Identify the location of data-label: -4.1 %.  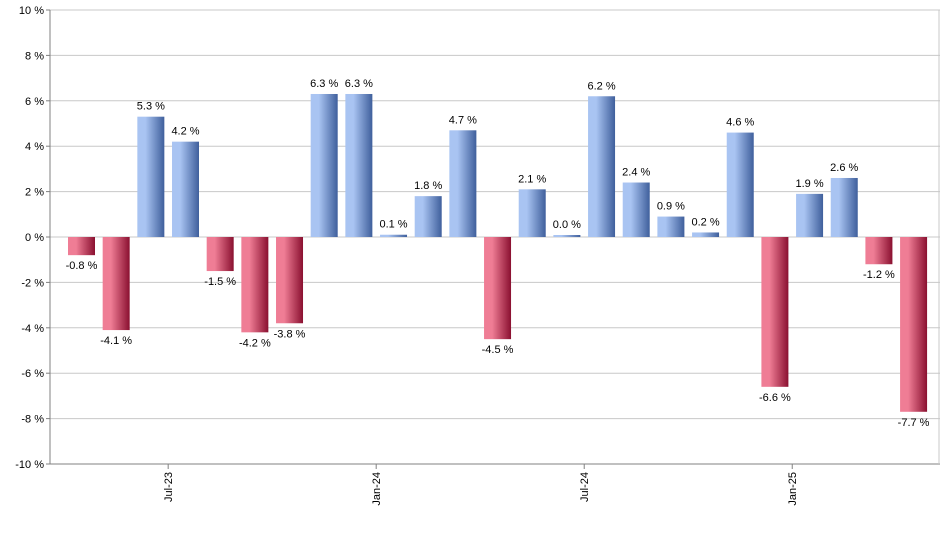
(116, 341).